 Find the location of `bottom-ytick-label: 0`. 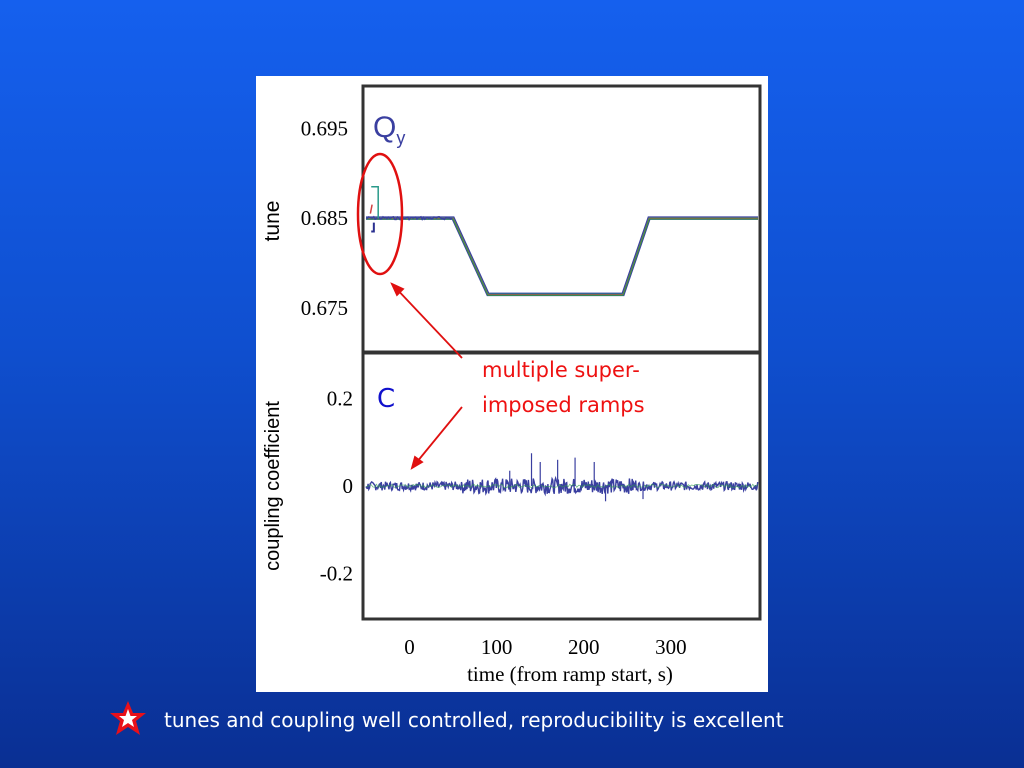

bottom-ytick-label: 0 is located at coordinates (348, 486).